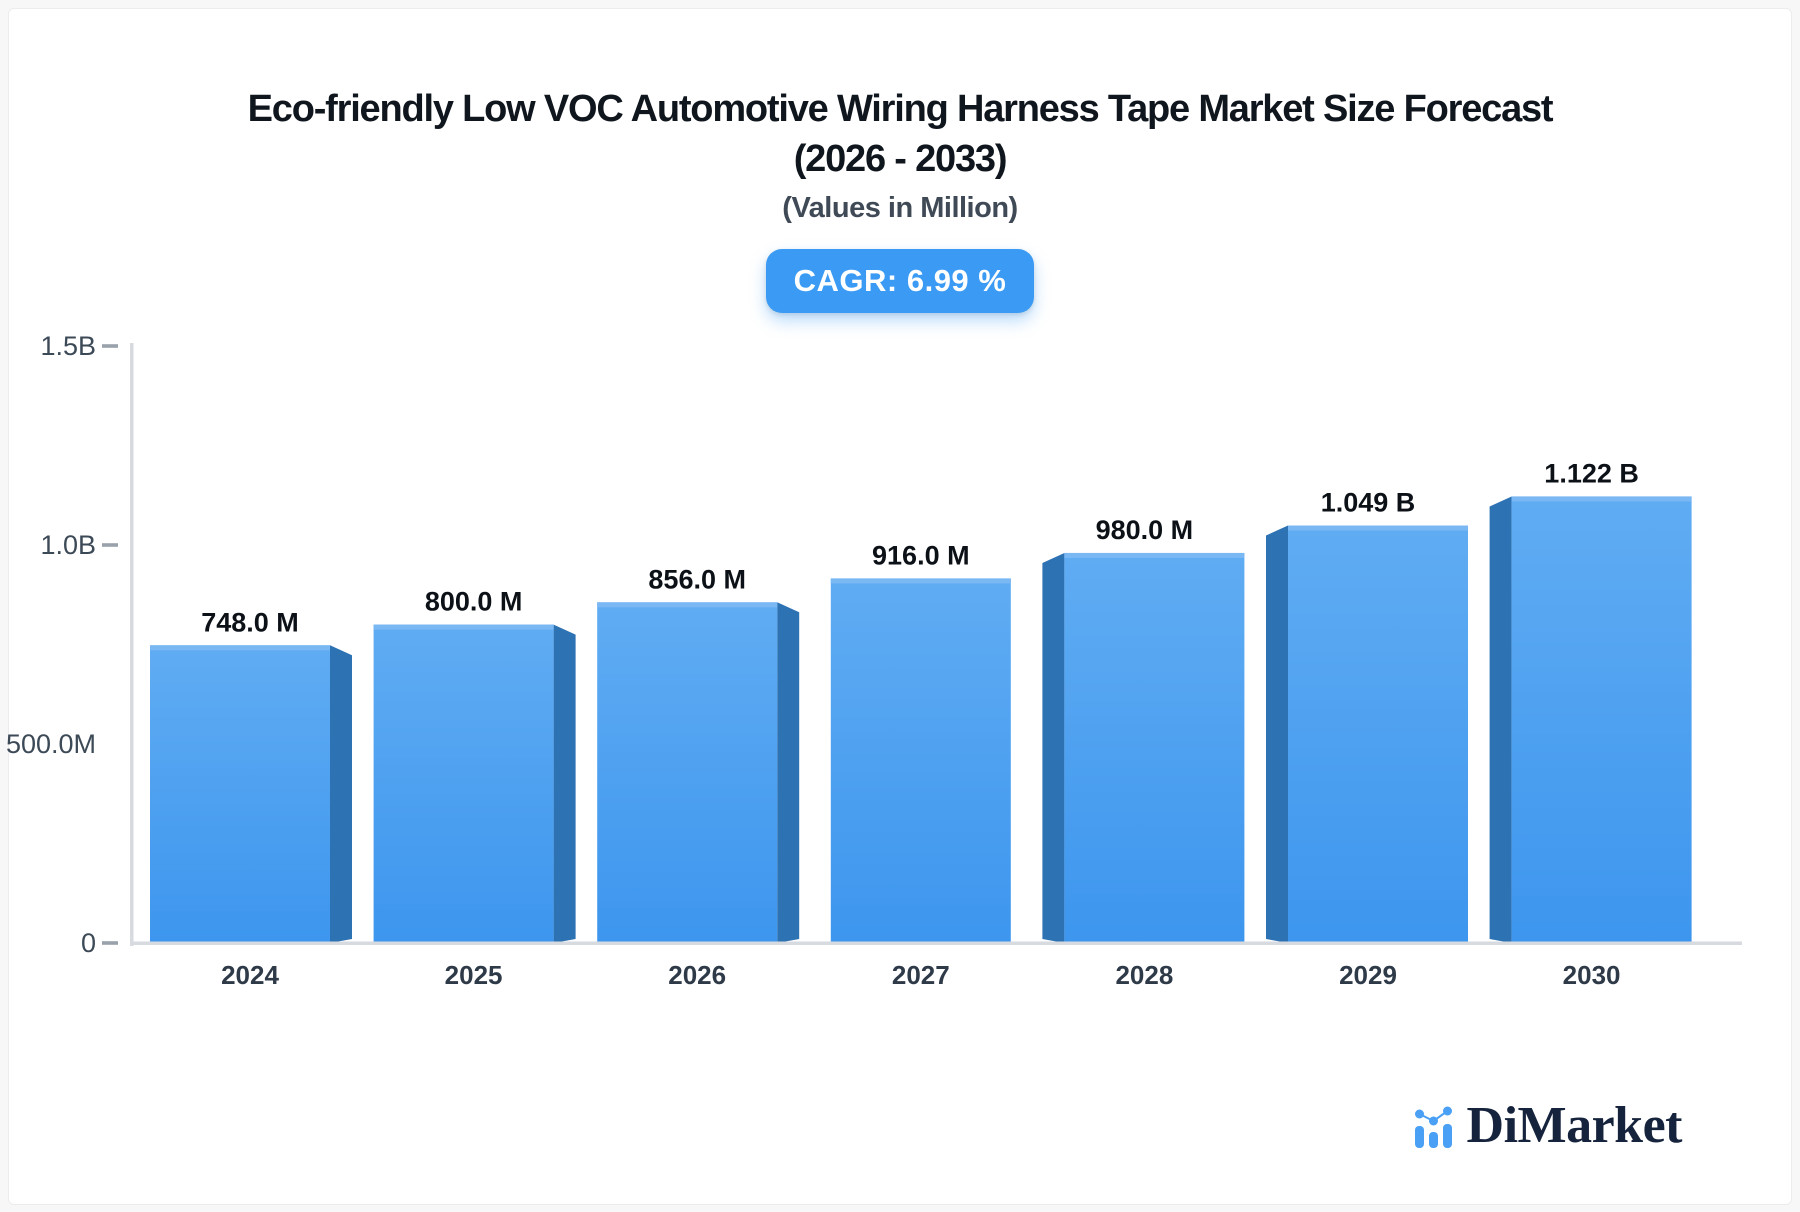 Image resolution: width=1800 pixels, height=1212 pixels. Describe the element at coordinates (697, 975) in the screenshot. I see `x-axis-label: 2026` at that location.